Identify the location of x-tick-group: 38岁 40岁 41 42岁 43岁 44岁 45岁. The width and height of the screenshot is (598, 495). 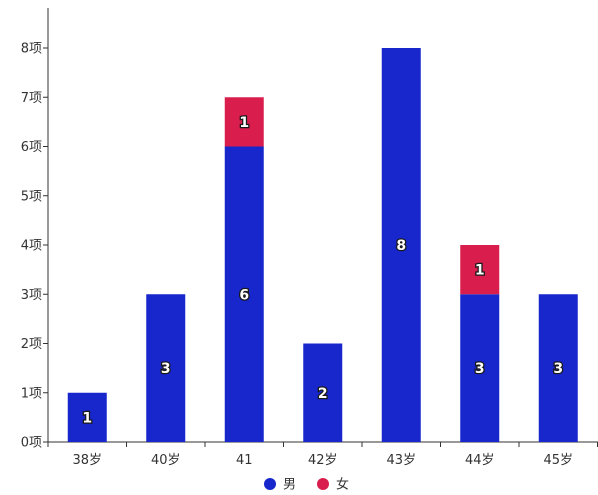
(322, 455).